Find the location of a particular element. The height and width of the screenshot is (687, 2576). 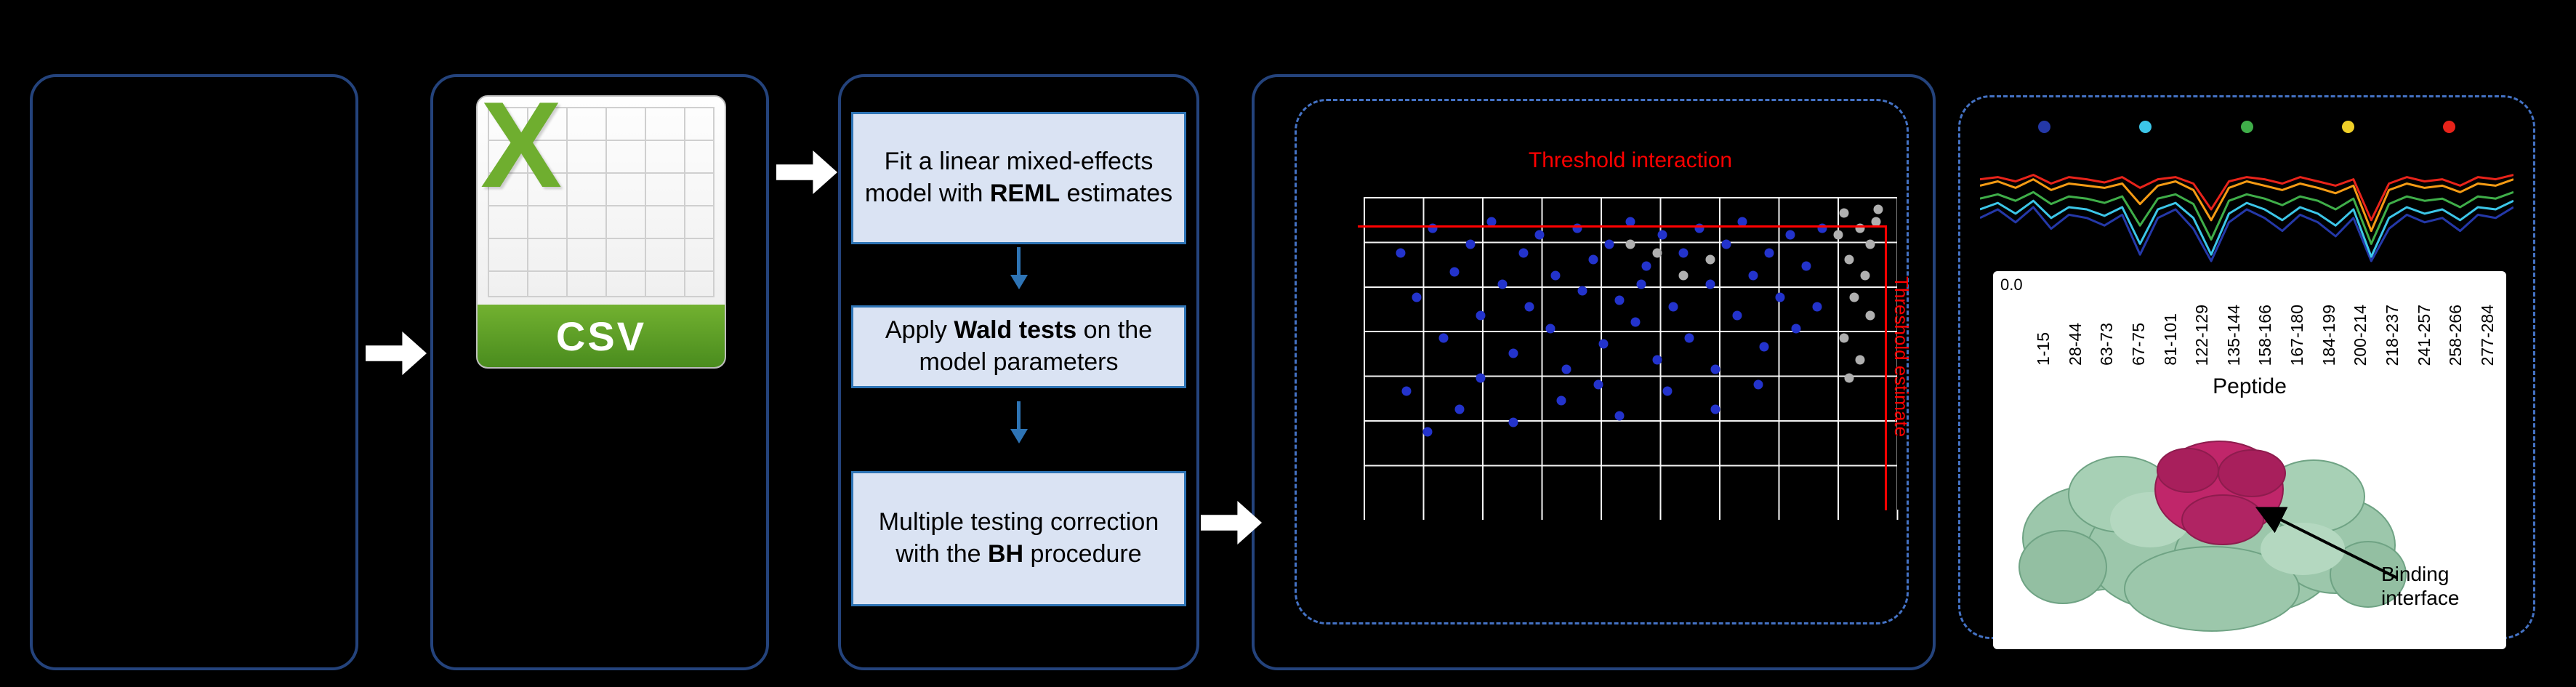

protein-surface is located at coordinates (2212, 544).